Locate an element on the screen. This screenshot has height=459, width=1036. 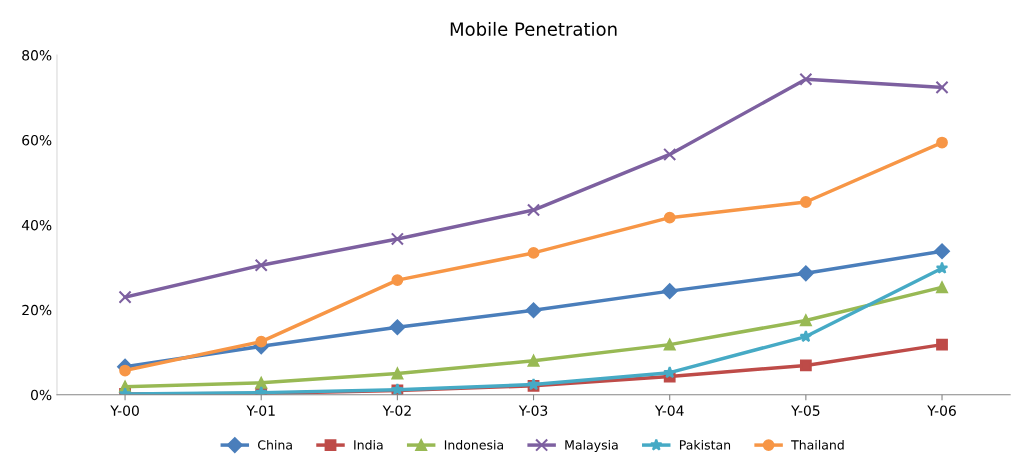
x-tick-label: Y-02 is located at coordinates (396, 410).